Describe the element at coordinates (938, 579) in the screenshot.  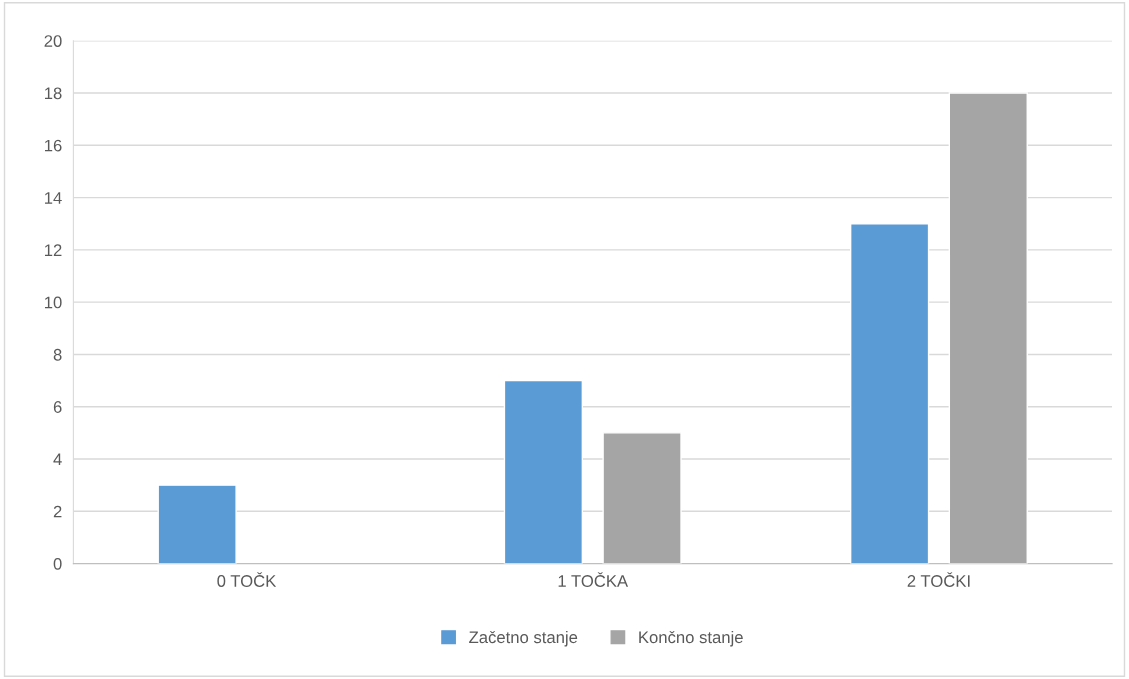
I see `x-tick-label: 2 TOČKI` at that location.